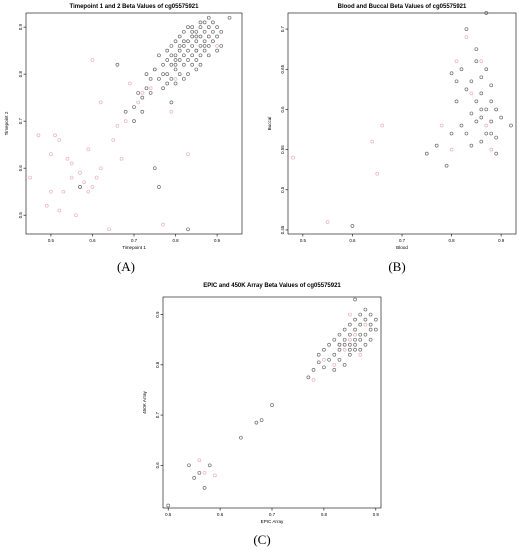  I want to click on y-tick-label: 0.5, so click(282, 189).